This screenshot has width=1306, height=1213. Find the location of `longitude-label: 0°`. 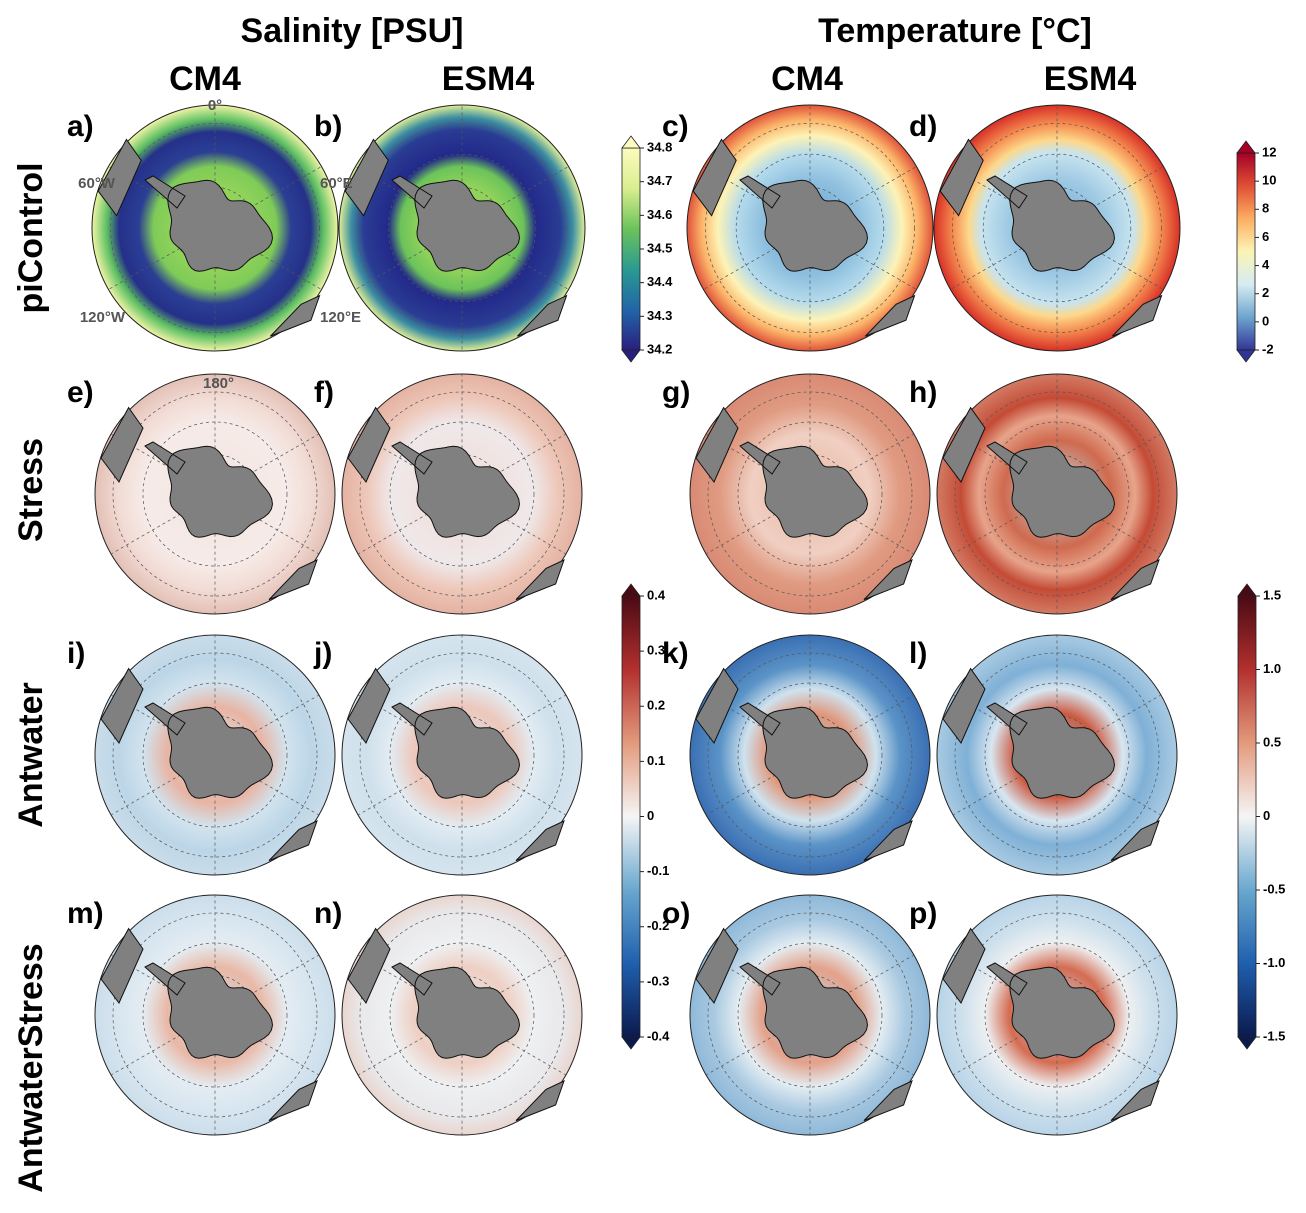

longitude-label: 0° is located at coordinates (215, 105).